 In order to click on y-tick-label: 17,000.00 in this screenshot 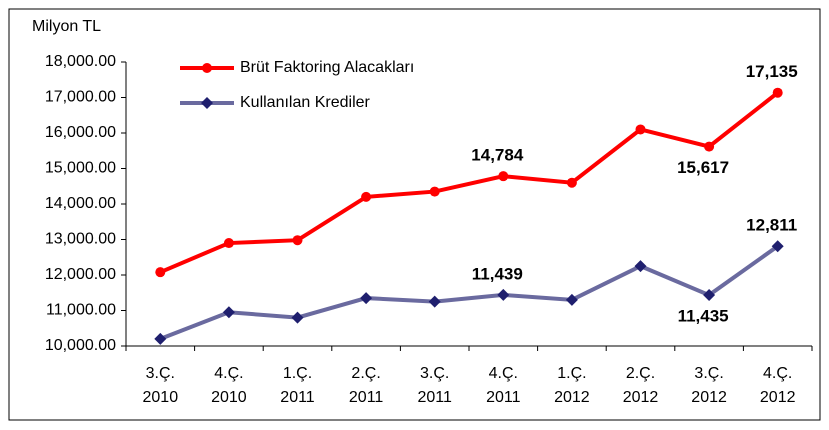, I will do `click(80, 97)`.